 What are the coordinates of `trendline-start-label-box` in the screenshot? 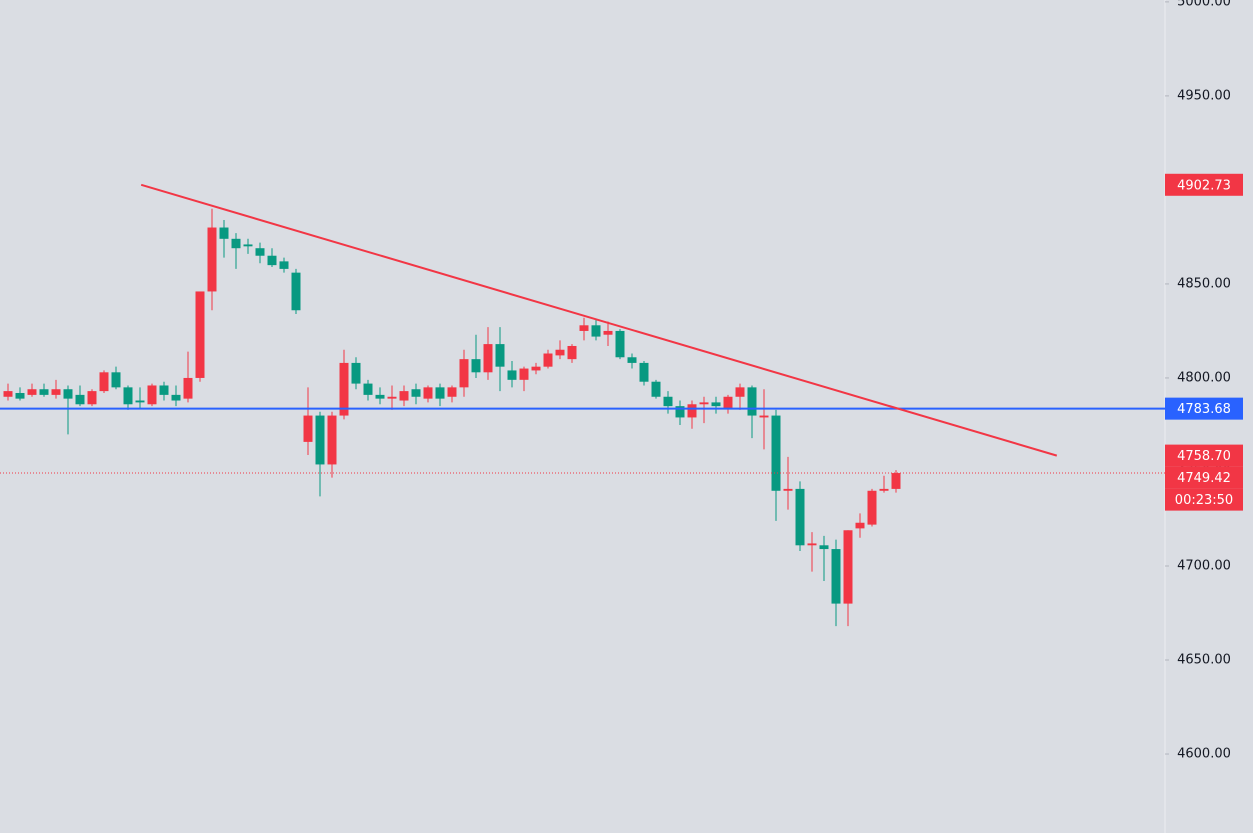 It's located at (1204, 184).